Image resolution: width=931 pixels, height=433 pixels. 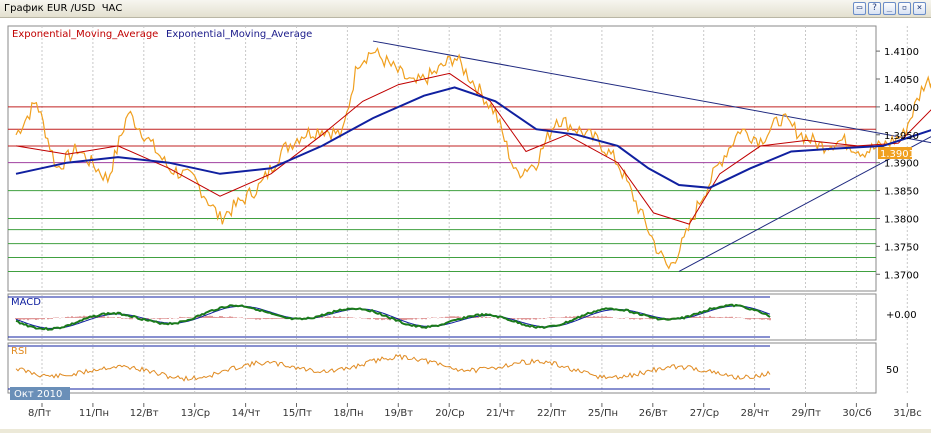 What do you see at coordinates (901, 247) in the screenshot?
I see `y-tick-label: 1.3750` at bounding box center [901, 247].